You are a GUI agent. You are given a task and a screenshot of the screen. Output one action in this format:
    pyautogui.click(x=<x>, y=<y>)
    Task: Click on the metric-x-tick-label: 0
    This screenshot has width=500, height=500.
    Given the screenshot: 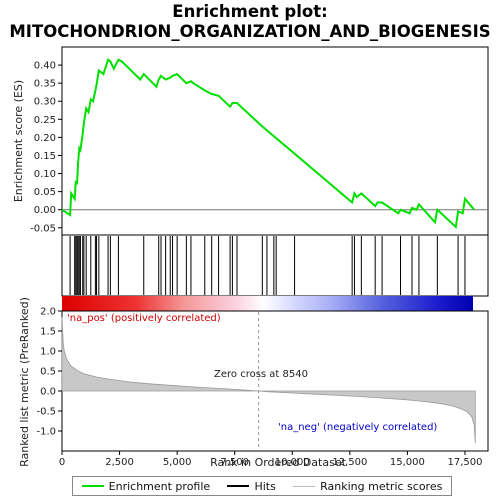 What is the action you would take?
    pyautogui.click(x=62, y=462)
    